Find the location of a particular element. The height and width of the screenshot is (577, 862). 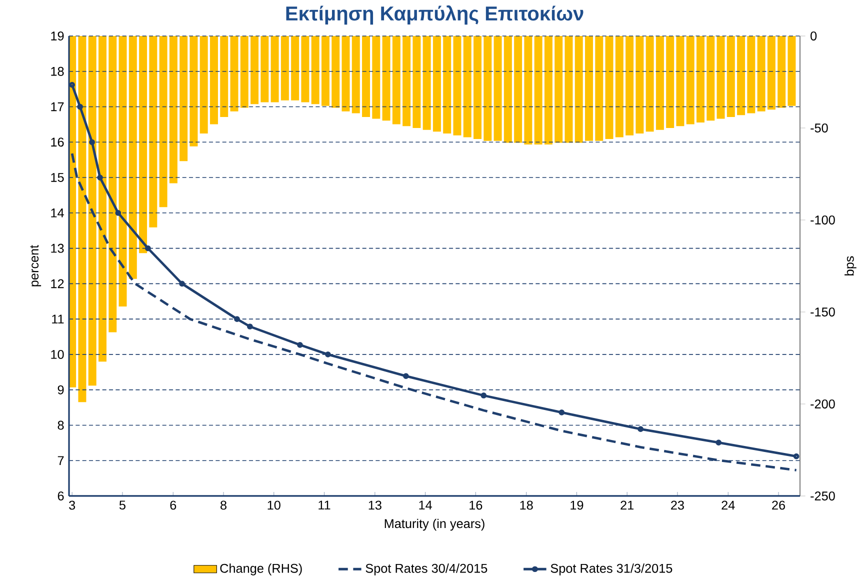

x-tick-label: 3 is located at coordinates (72, 505).